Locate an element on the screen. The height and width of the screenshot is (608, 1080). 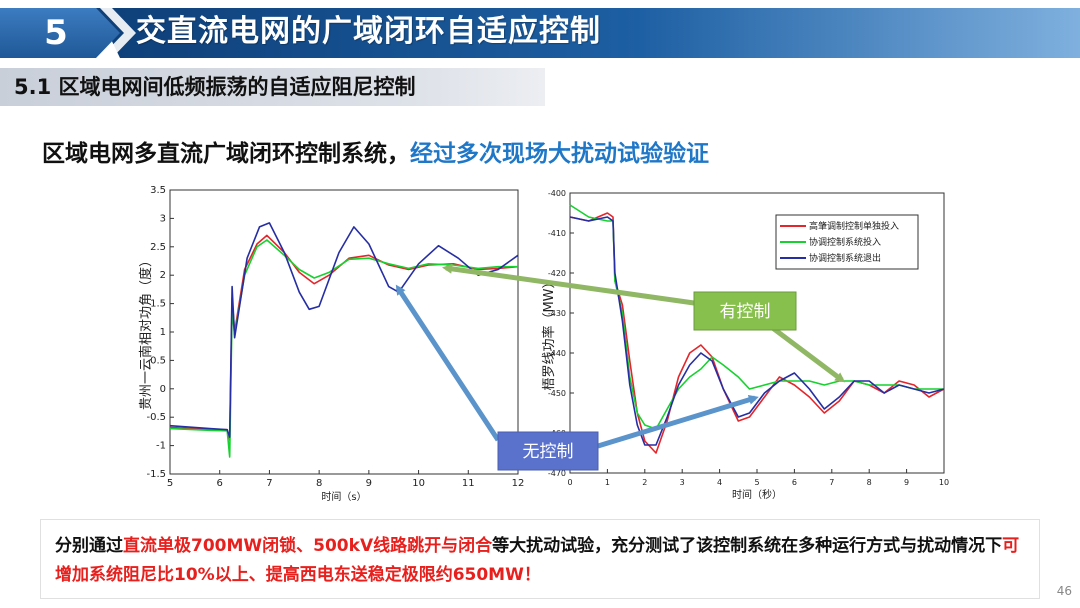
chart2-ytick-label: -430 is located at coordinates (557, 313).